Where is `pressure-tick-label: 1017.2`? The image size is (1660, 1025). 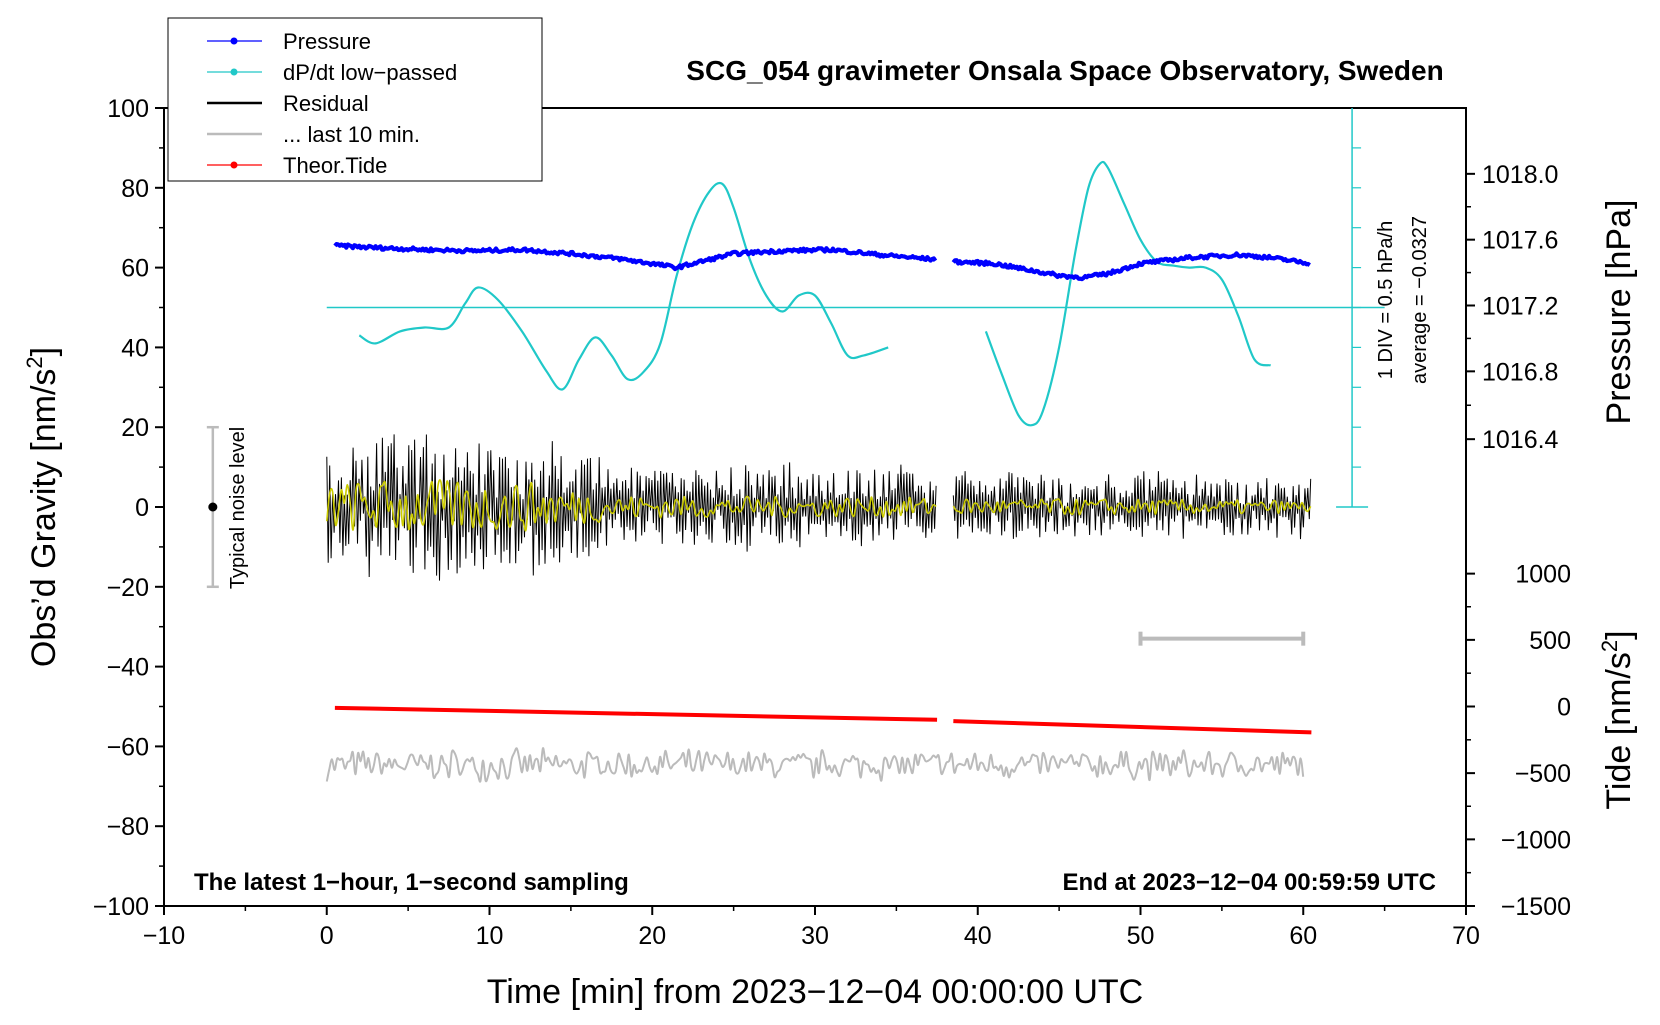 pressure-tick-label: 1017.2 is located at coordinates (1520, 307).